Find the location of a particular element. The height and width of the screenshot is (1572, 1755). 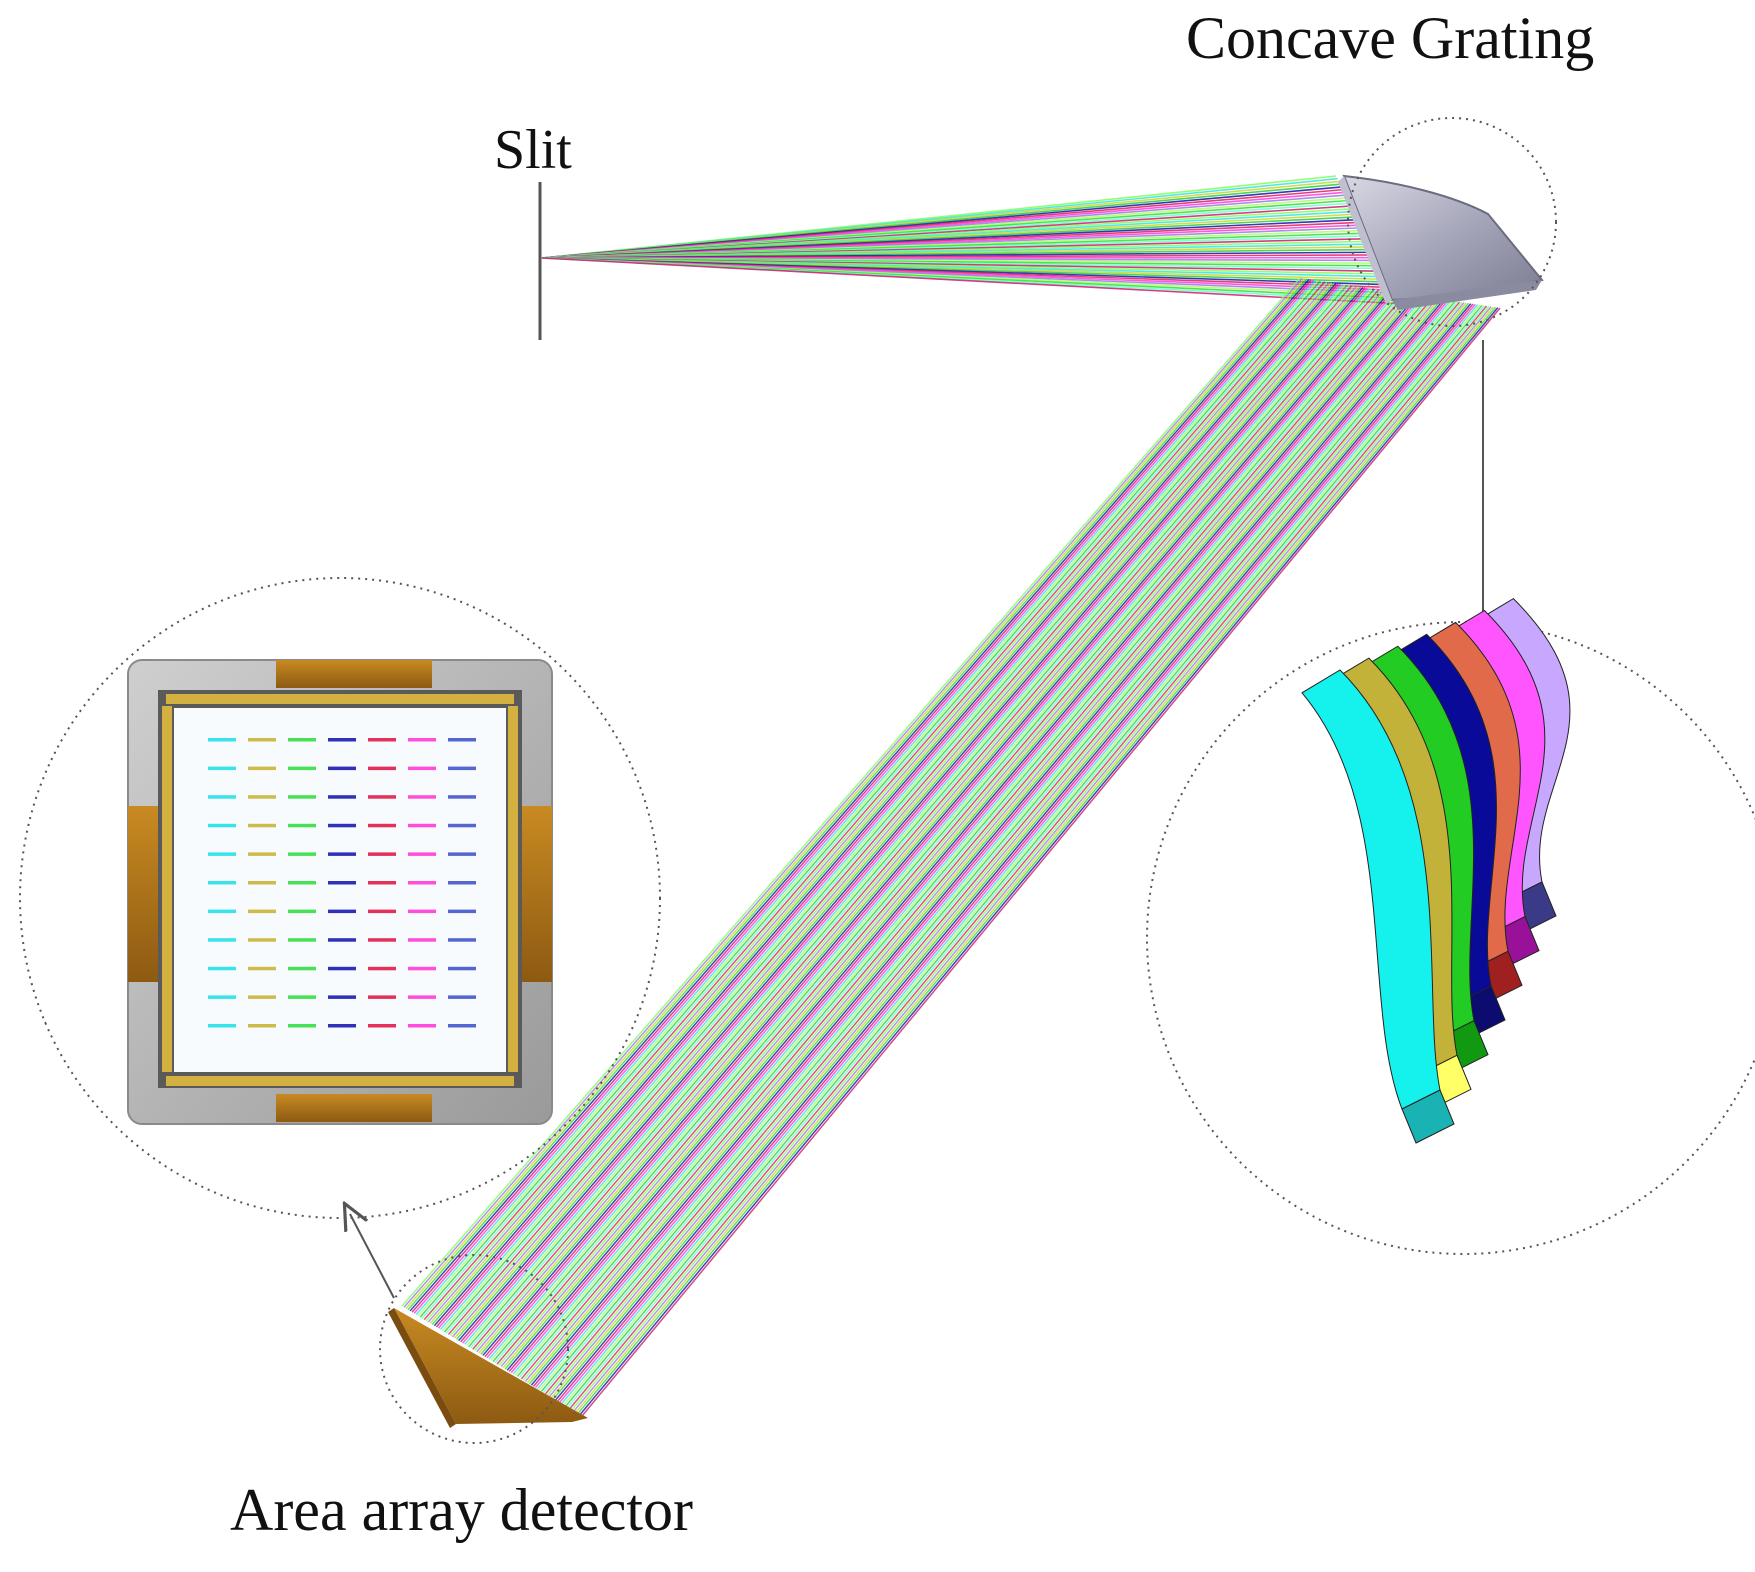

incident-ray-fan is located at coordinates (974, 240).